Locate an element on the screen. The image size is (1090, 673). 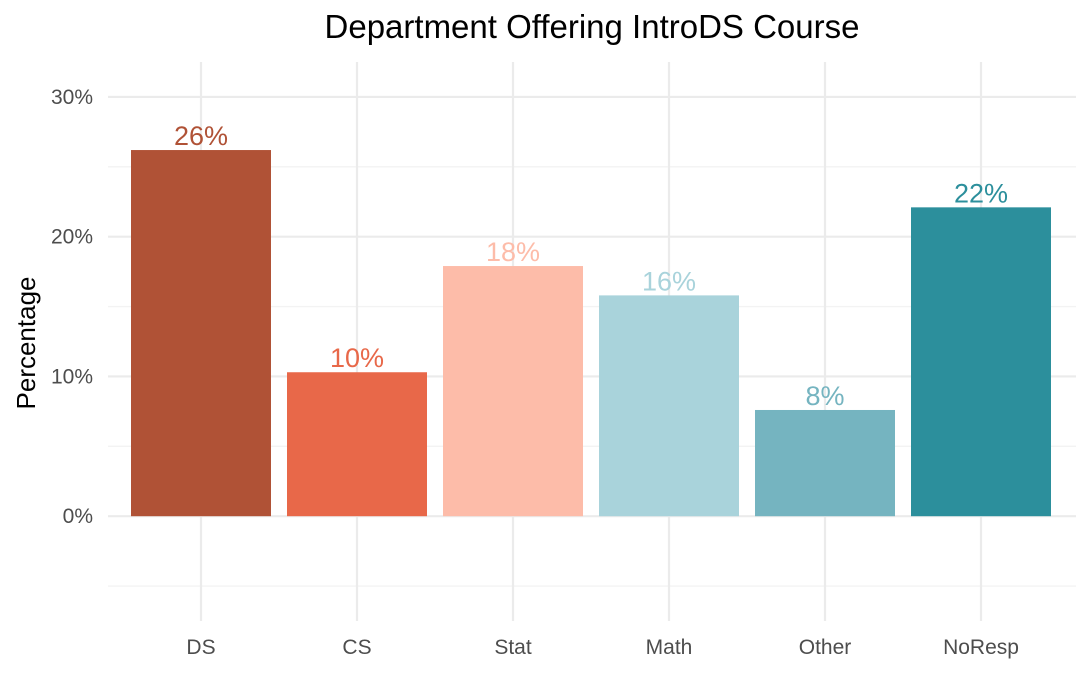
y-tick-label: 10% is located at coordinates (72, 376).